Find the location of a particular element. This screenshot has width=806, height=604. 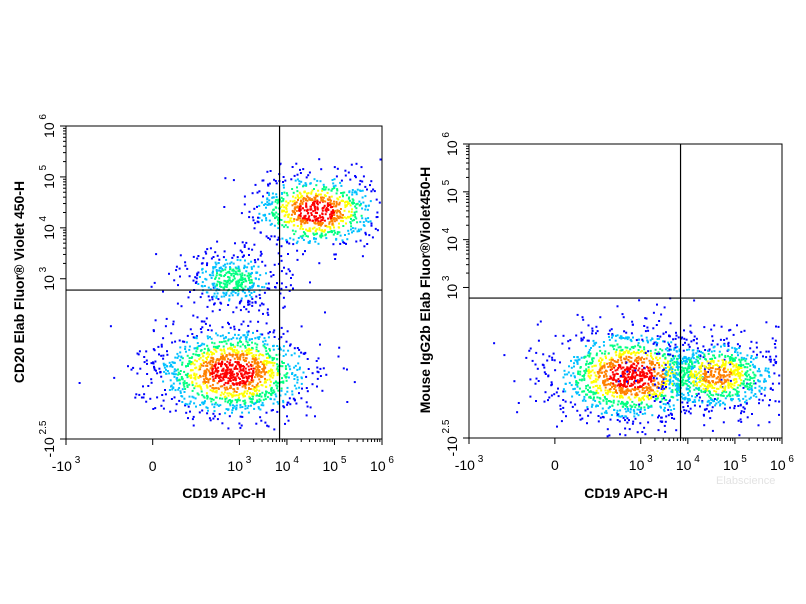

left-y-axis-title: CD20 Elab Fluor® Violet 450-H is located at coordinates (19, 282).